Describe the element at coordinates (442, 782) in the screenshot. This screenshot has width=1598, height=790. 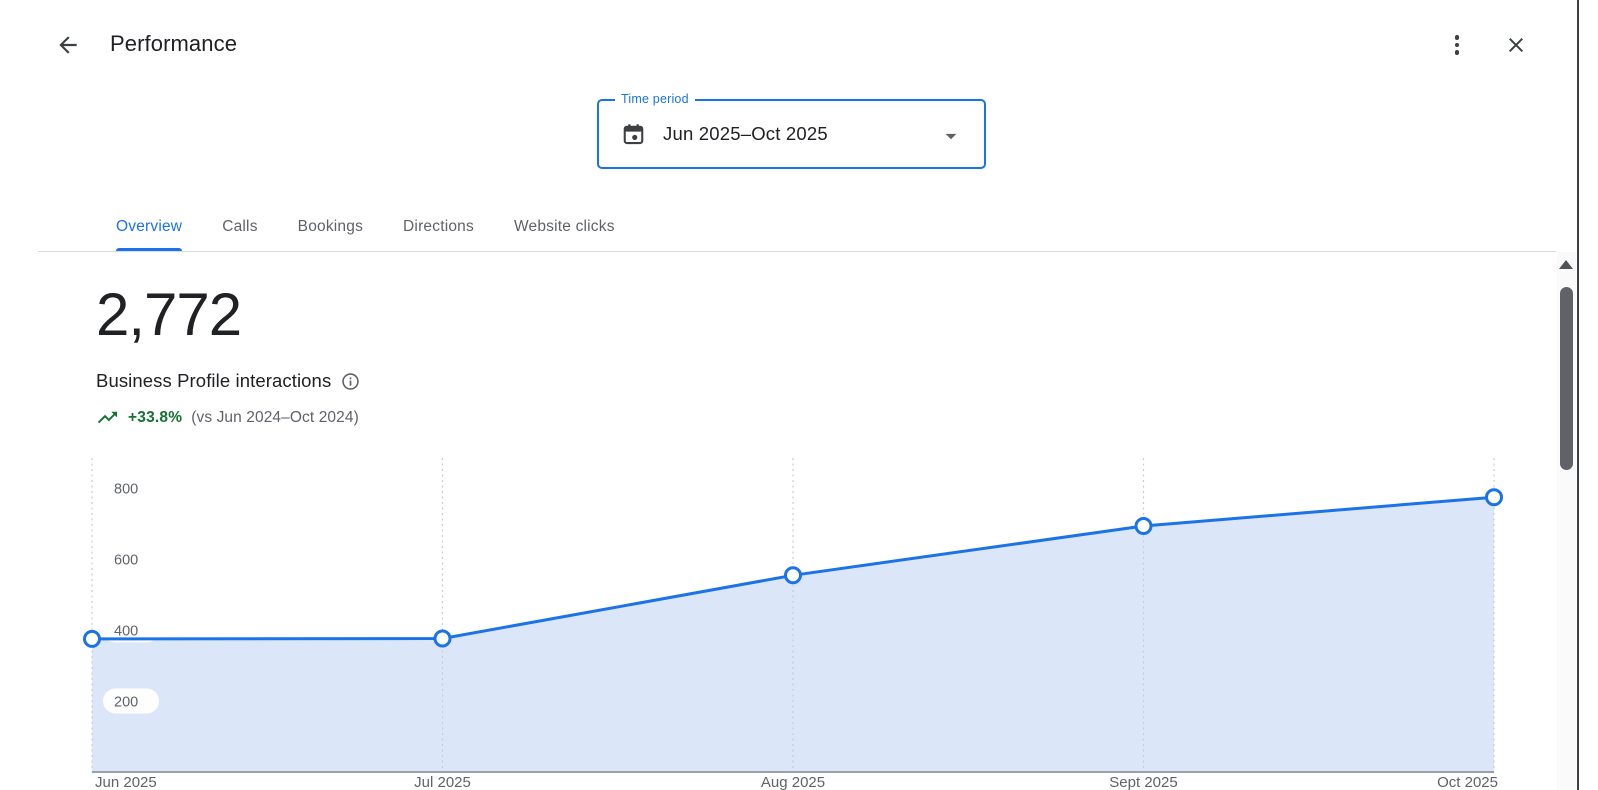
I see `x-tick-label: Jul 2025` at that location.